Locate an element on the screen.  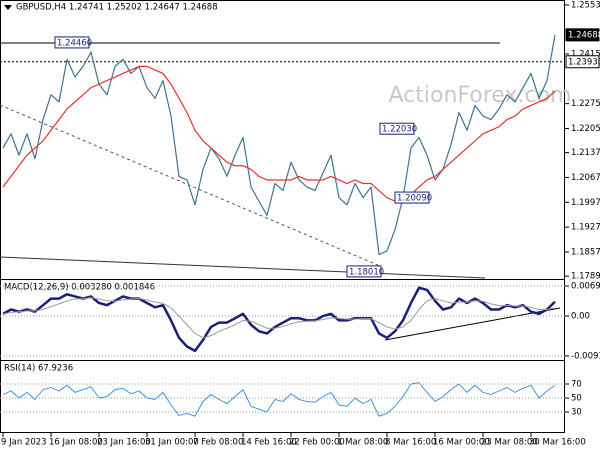
y-tick-label: 1.19970 is located at coordinates (585, 203).